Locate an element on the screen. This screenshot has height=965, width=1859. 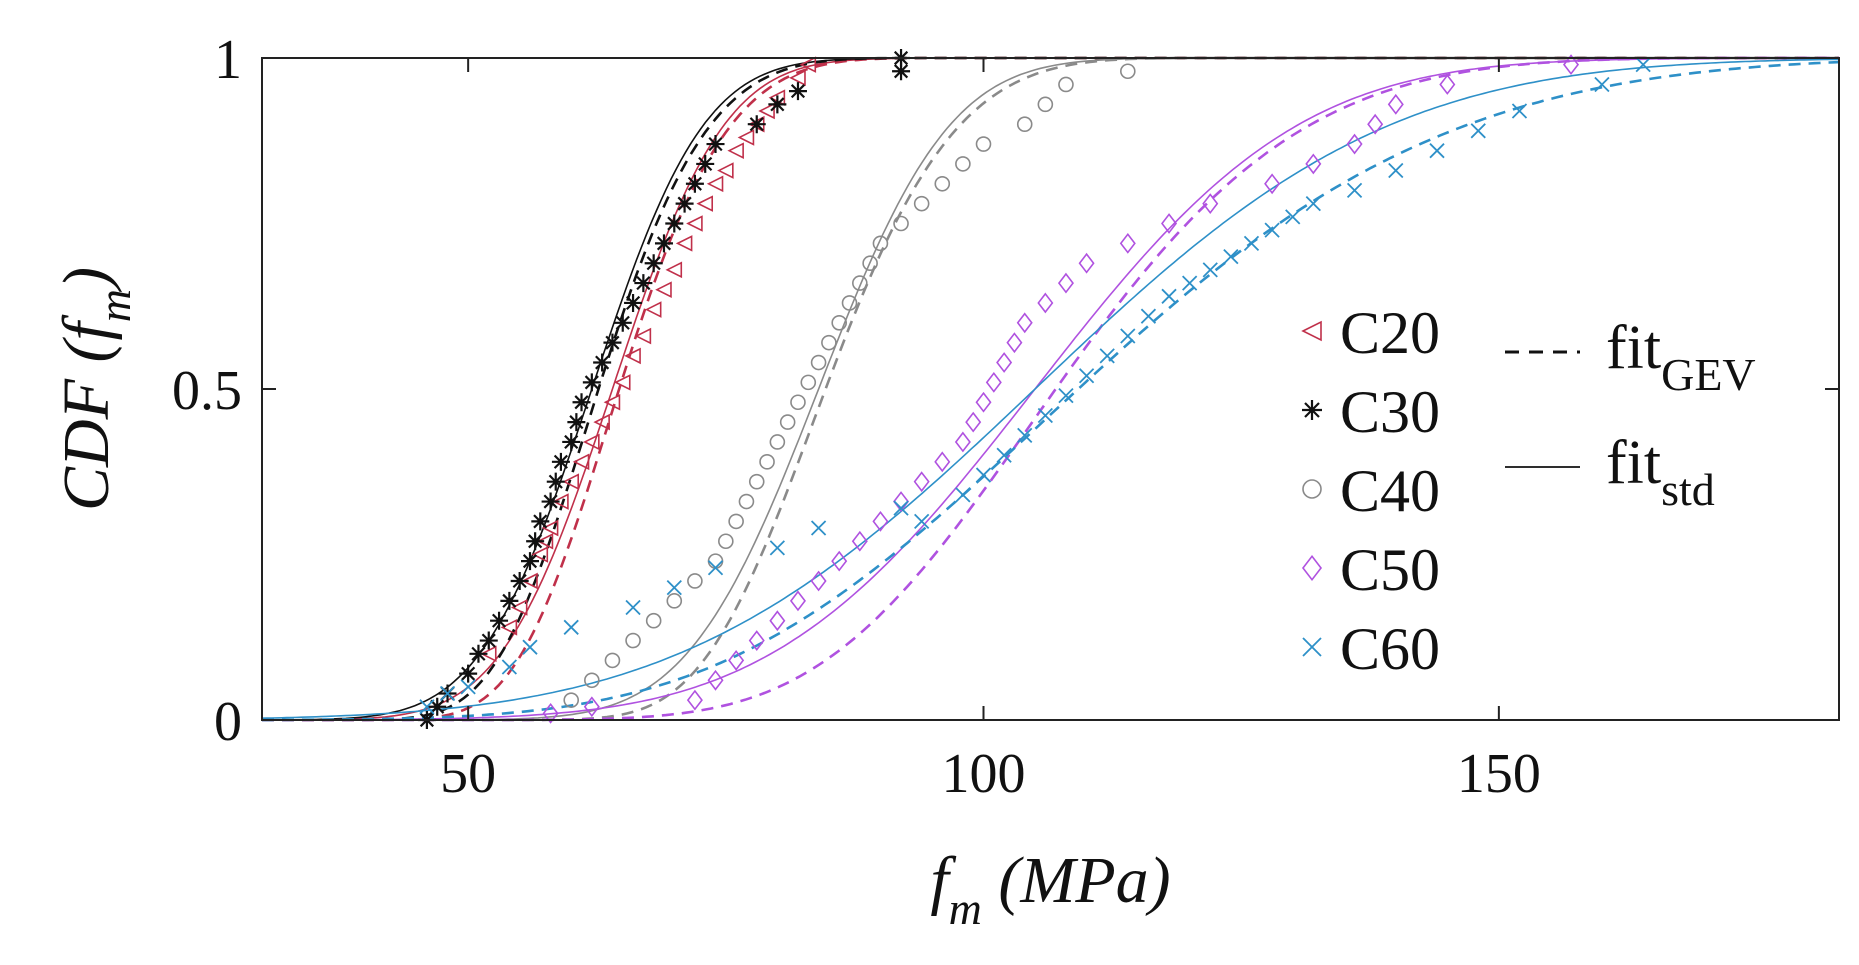
legend-fit-sub: GEV is located at coordinates (1708, 374).